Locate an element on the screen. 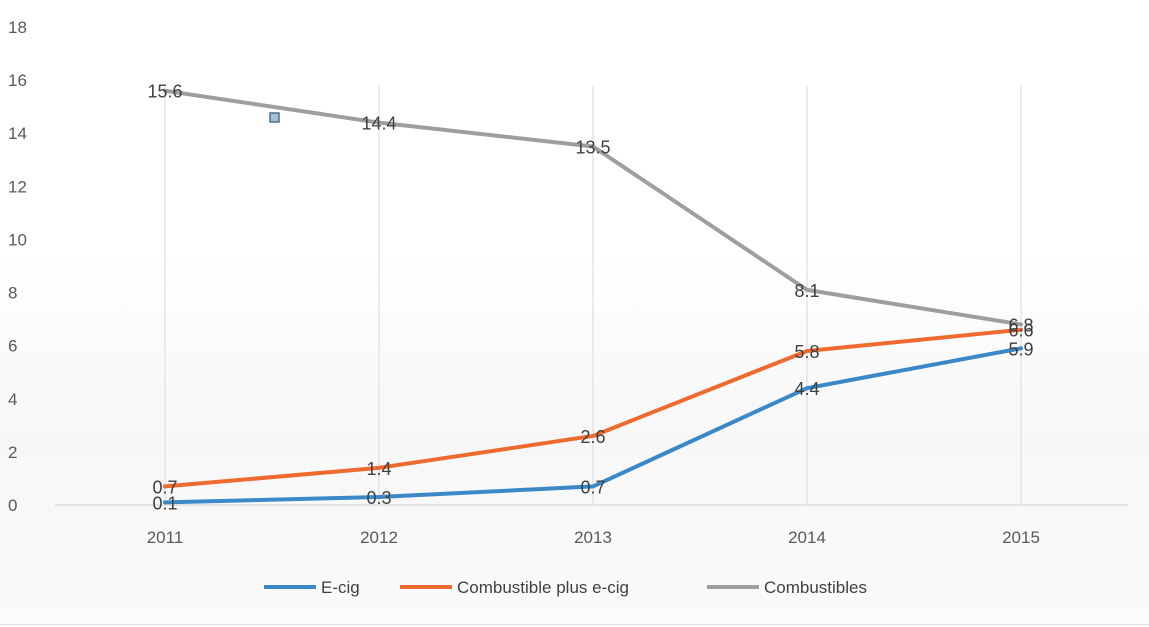 The image size is (1149, 627). data-label: 8.1 is located at coordinates (806, 291).